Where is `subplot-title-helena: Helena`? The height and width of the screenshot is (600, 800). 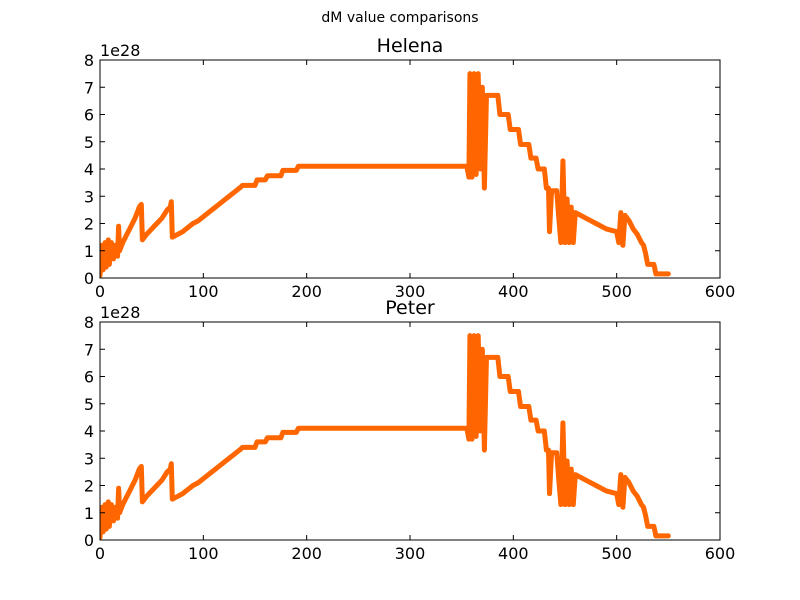
subplot-title-helena: Helena is located at coordinates (410, 46).